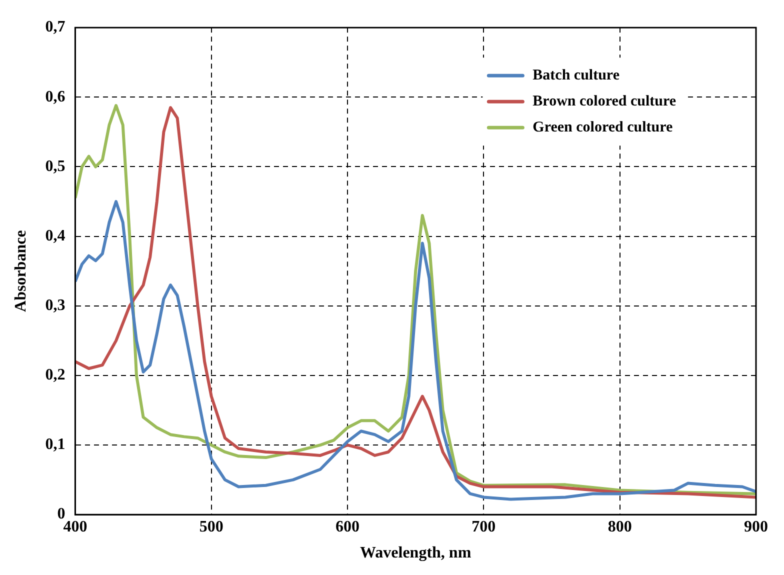  I want to click on y-tick-label: 0,2, so click(55, 375).